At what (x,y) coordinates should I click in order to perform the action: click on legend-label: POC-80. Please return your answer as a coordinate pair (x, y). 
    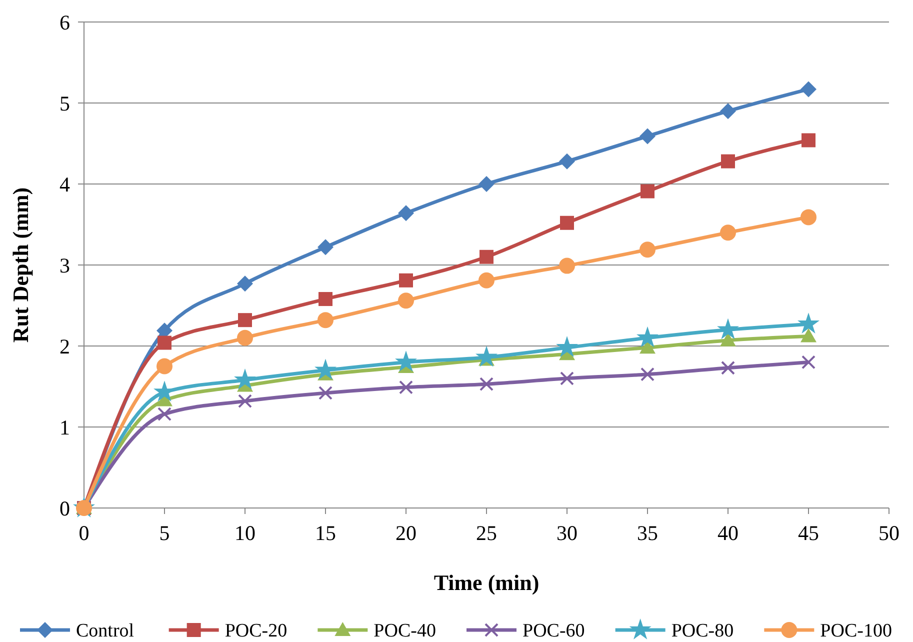
    Looking at the image, I should click on (702, 631).